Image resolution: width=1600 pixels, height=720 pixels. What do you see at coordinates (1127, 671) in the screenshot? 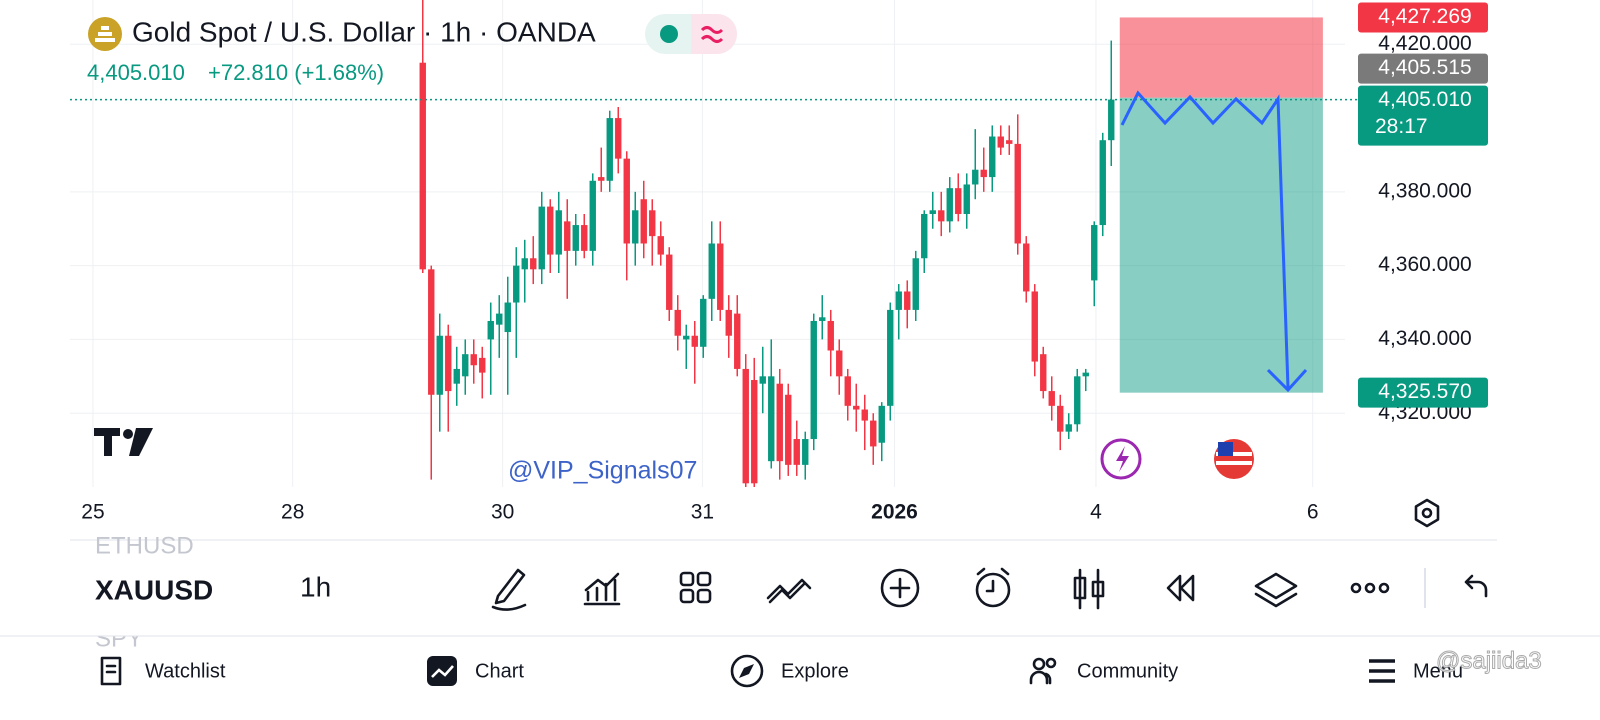
I see `nav-community: Community` at bounding box center [1127, 671].